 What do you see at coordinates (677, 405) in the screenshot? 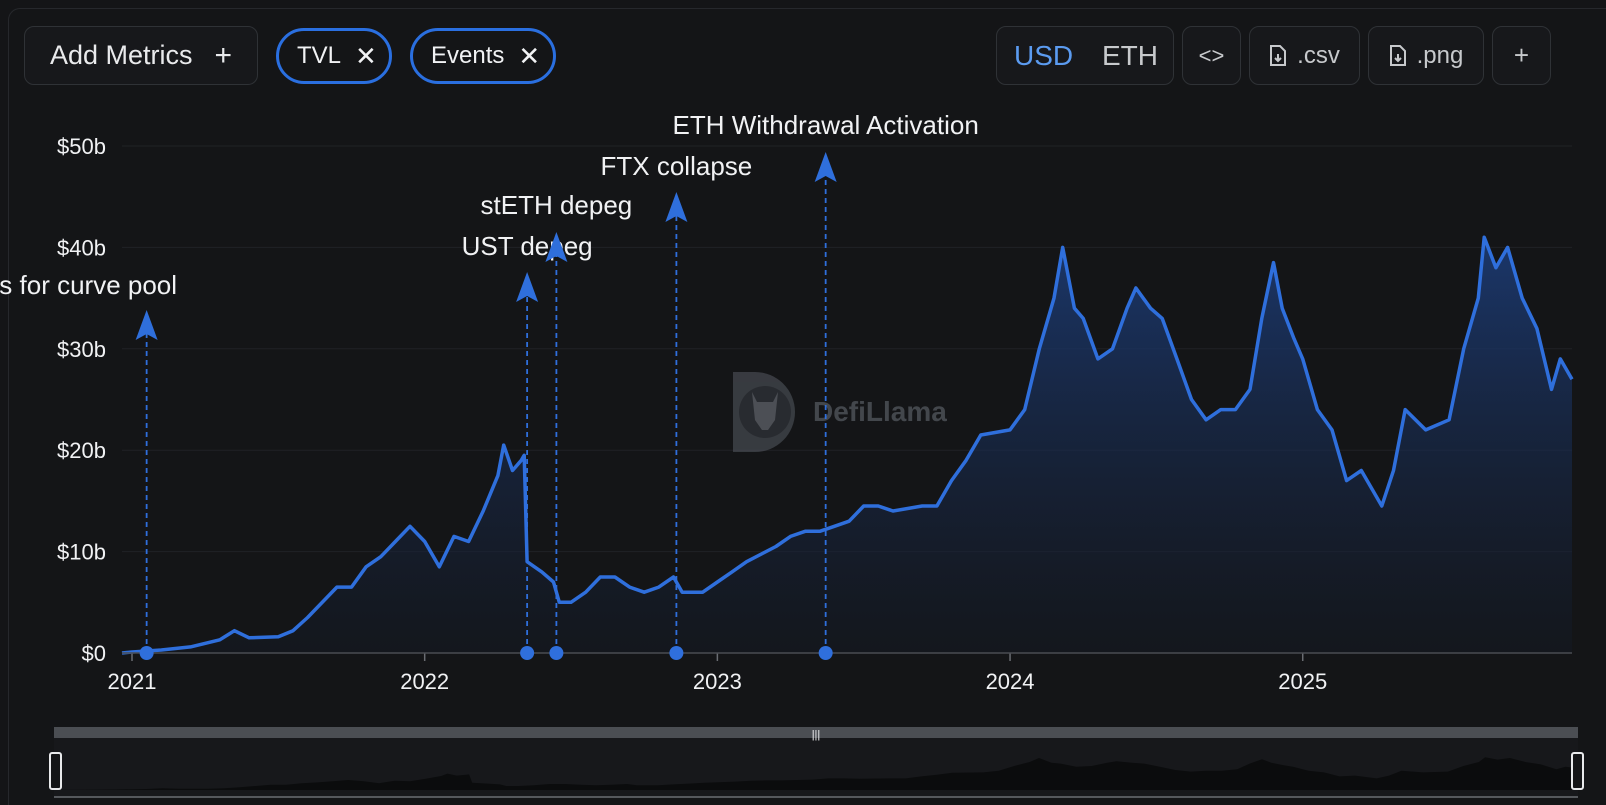
I see `event-marker: FTX collapse` at bounding box center [677, 405].